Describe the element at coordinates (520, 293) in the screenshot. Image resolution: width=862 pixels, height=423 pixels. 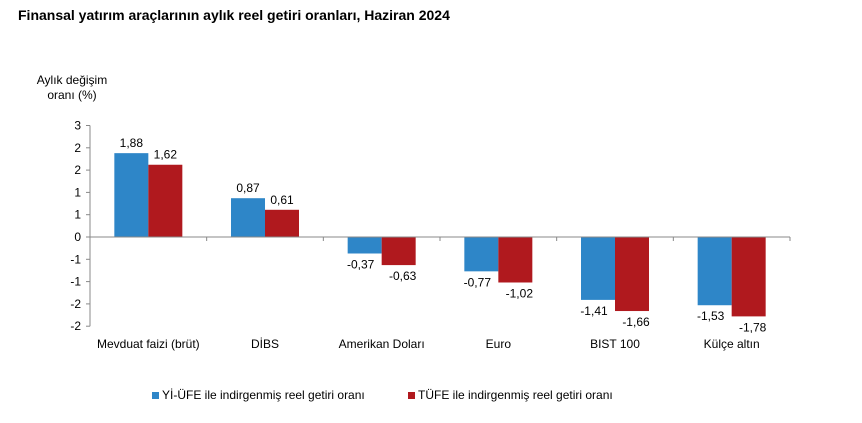
I see `data-label: -1,02` at that location.